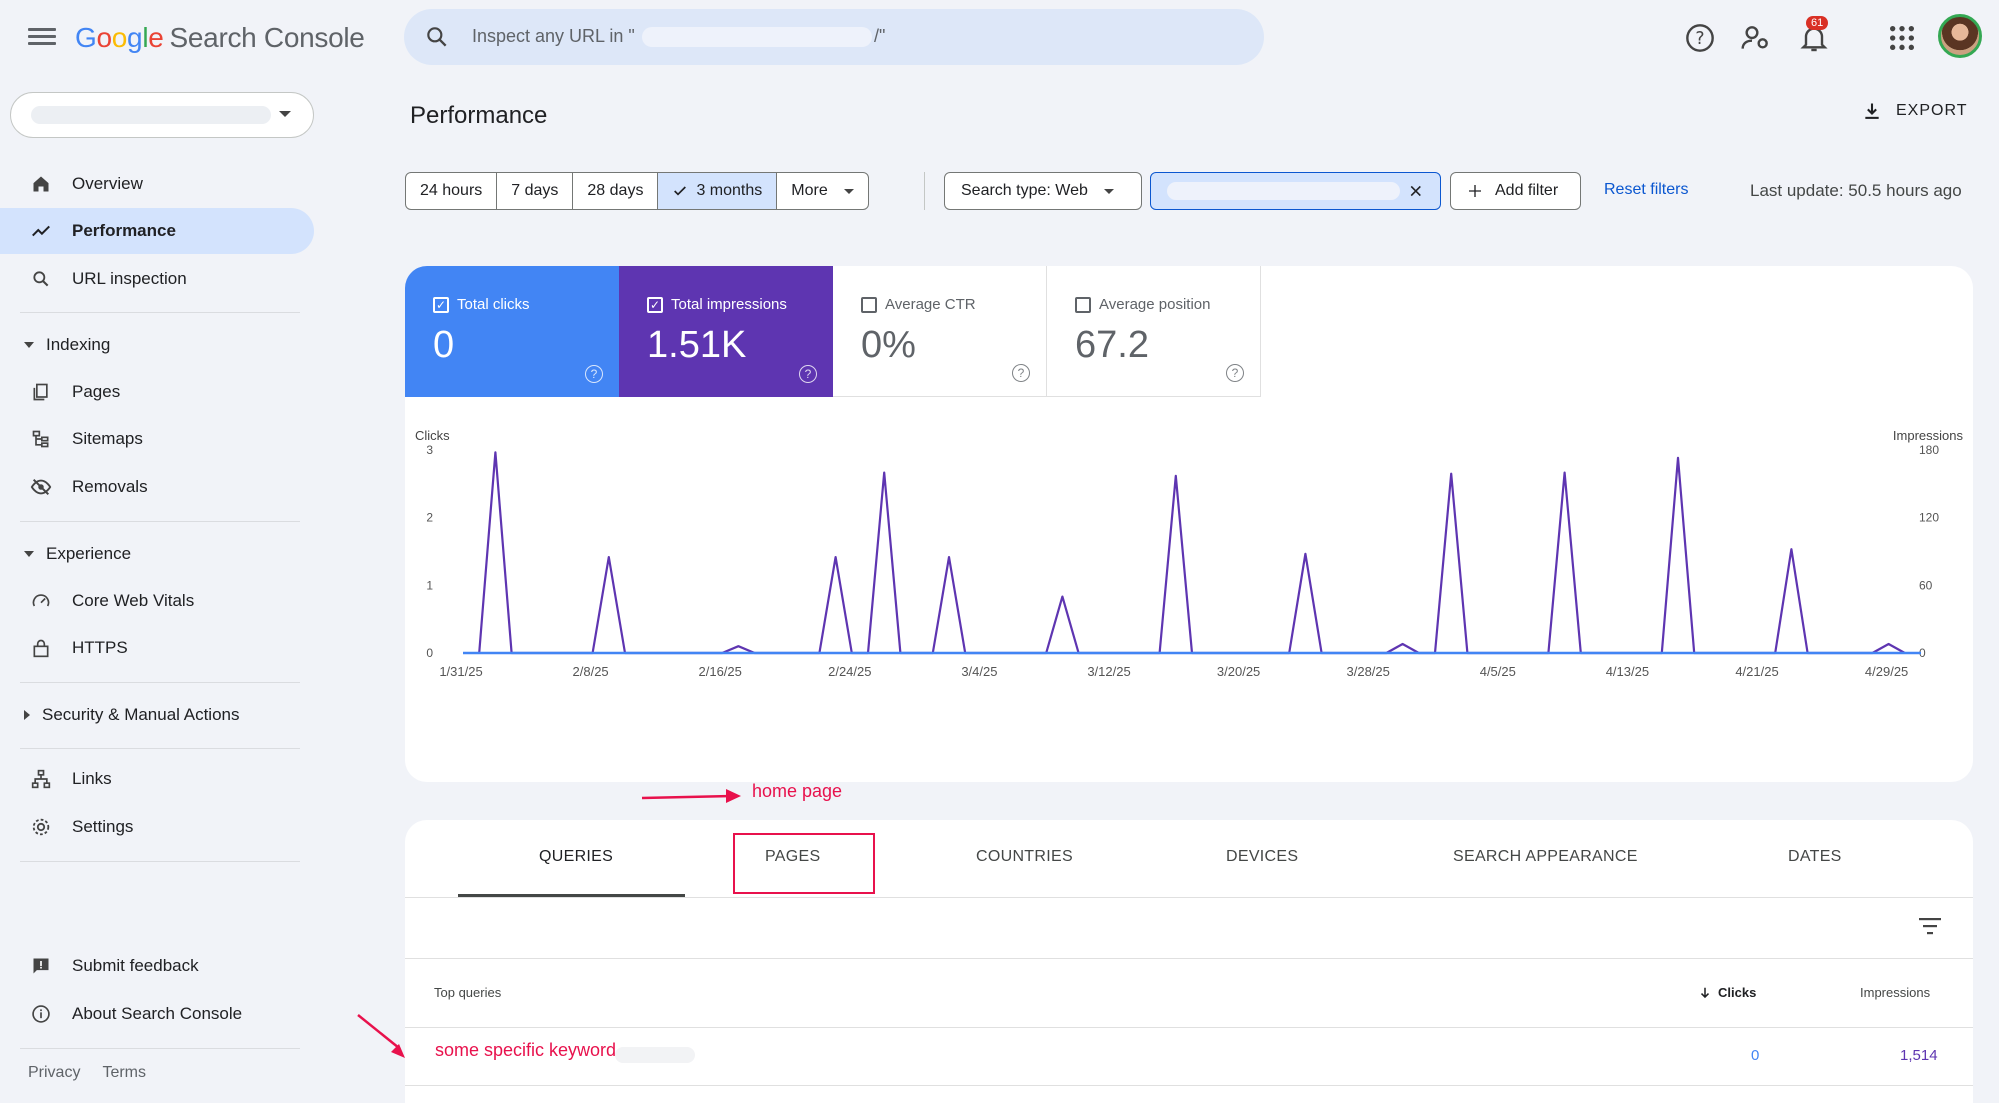 The image size is (1999, 1103). I want to click on dropdown-arrow-icon, so click(848, 191).